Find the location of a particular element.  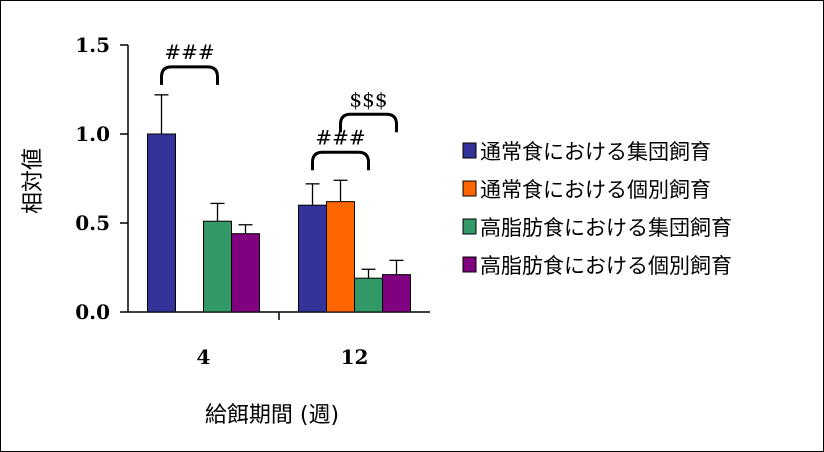

legend-label: 高脂肪食における集団飼育 is located at coordinates (606, 228).